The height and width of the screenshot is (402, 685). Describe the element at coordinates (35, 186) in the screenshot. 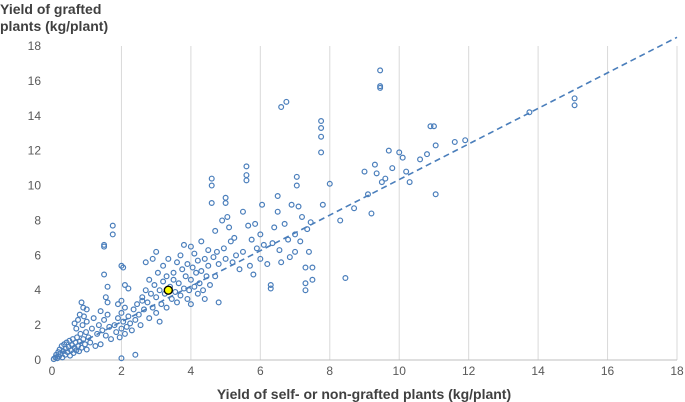

I see `y-tick-label: 10` at that location.